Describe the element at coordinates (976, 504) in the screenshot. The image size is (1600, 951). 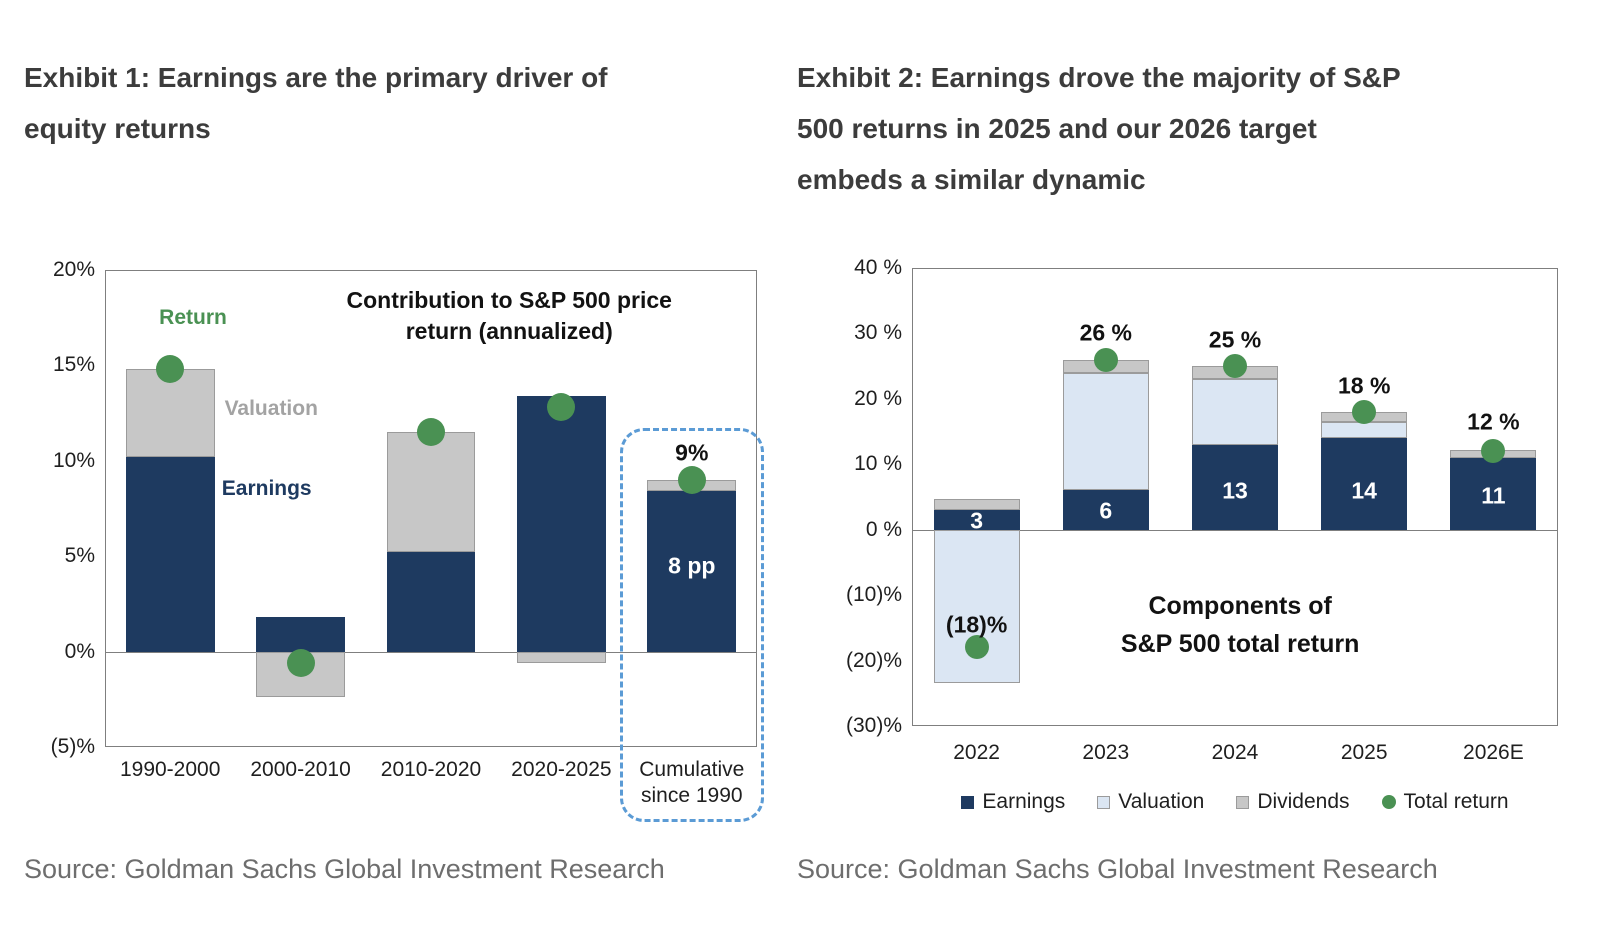
I see `bar-segment-dividends` at that location.